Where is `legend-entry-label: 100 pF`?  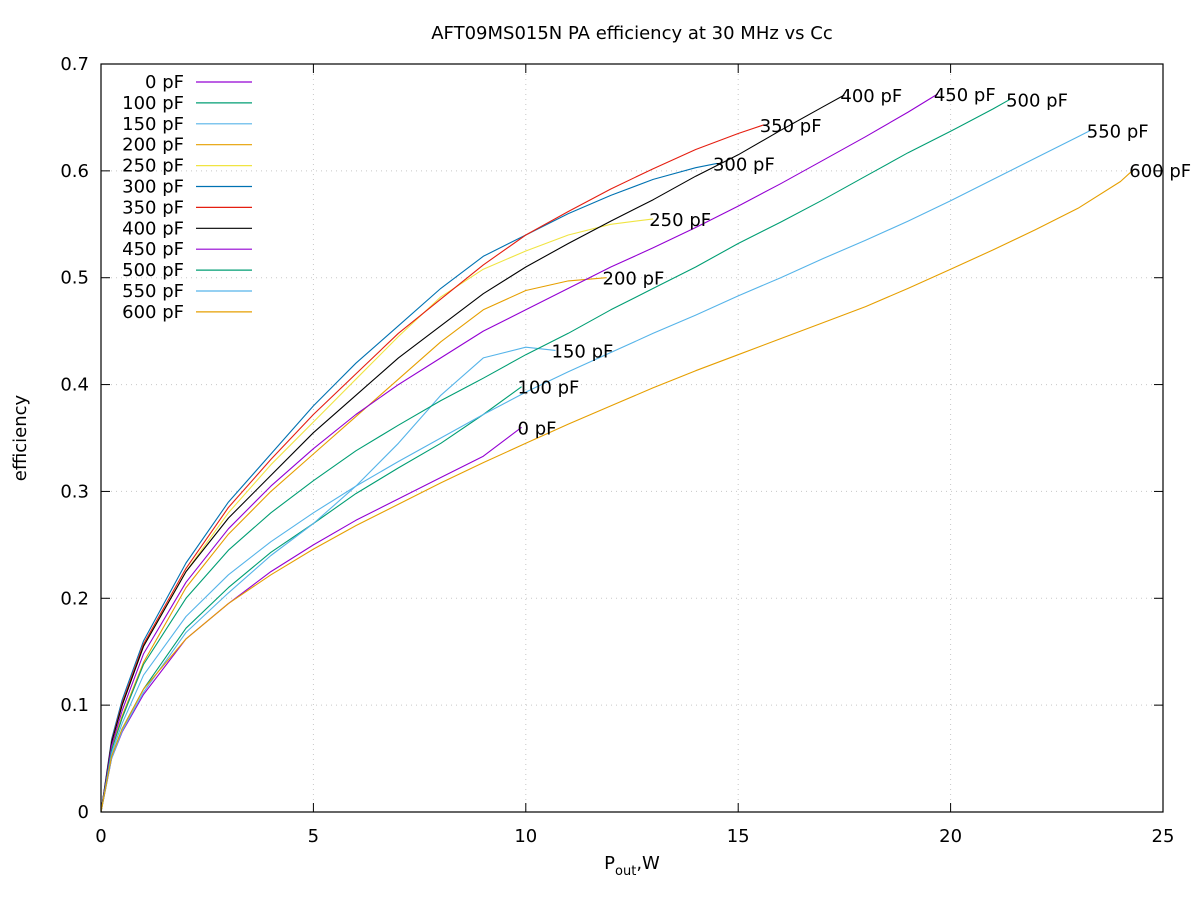
legend-entry-label: 100 pF is located at coordinates (153, 103).